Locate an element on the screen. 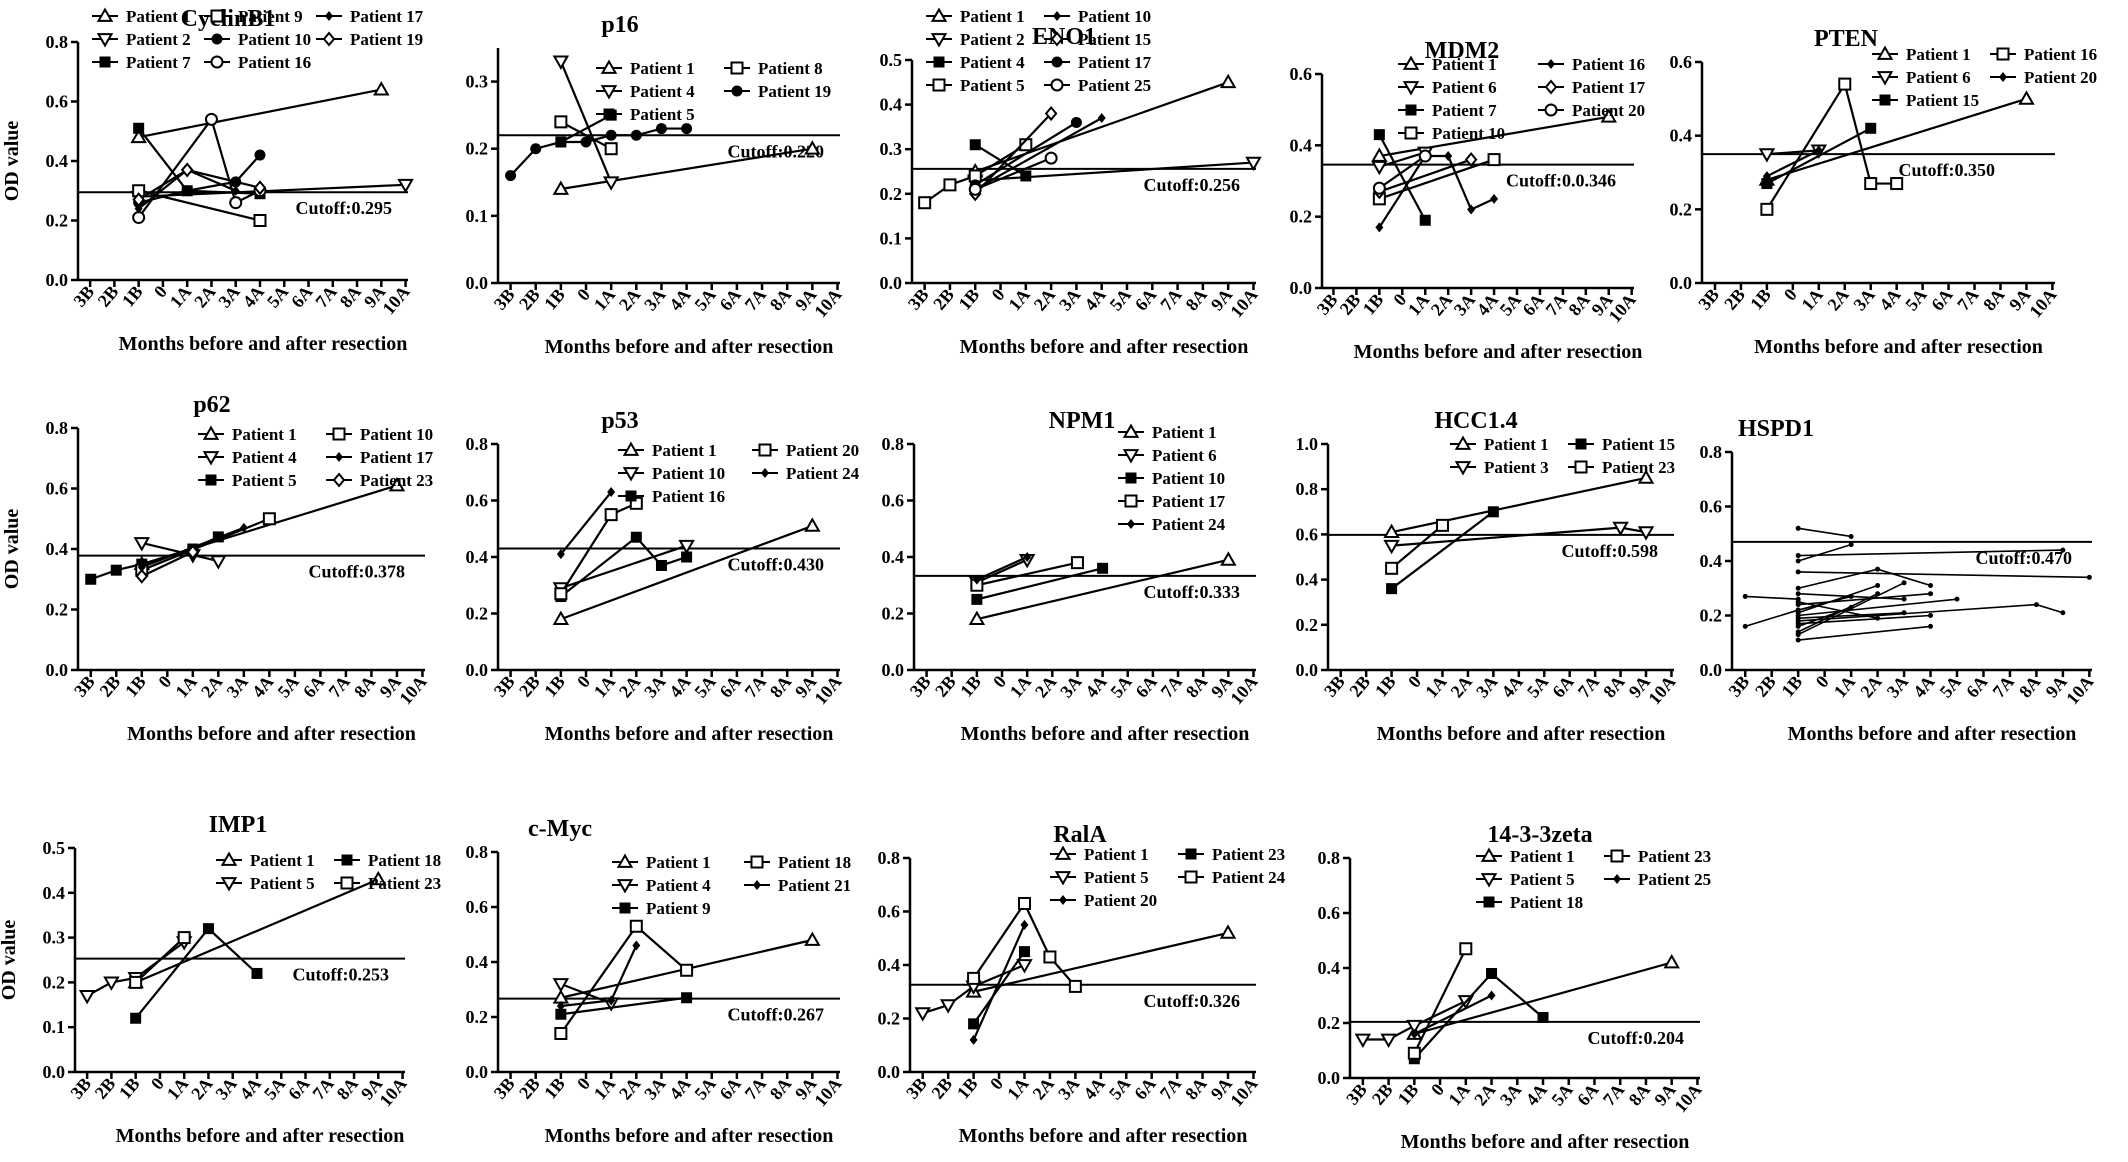 The height and width of the screenshot is (1162, 2128). legend: Patient 1 Patient 3 Patient 15 Patient 23 is located at coordinates (1562, 456).